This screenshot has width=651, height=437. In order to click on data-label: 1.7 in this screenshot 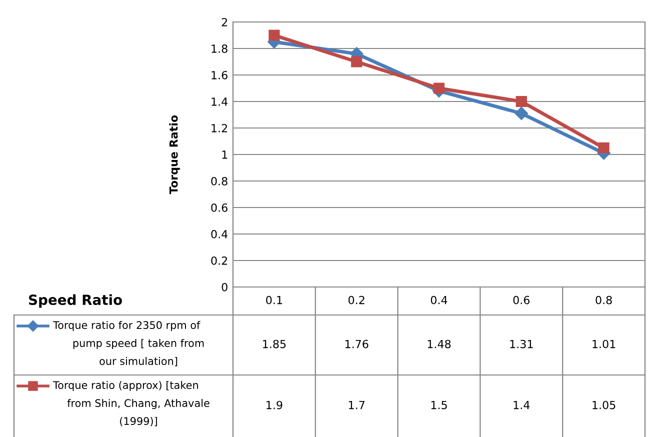, I will do `click(356, 405)`.